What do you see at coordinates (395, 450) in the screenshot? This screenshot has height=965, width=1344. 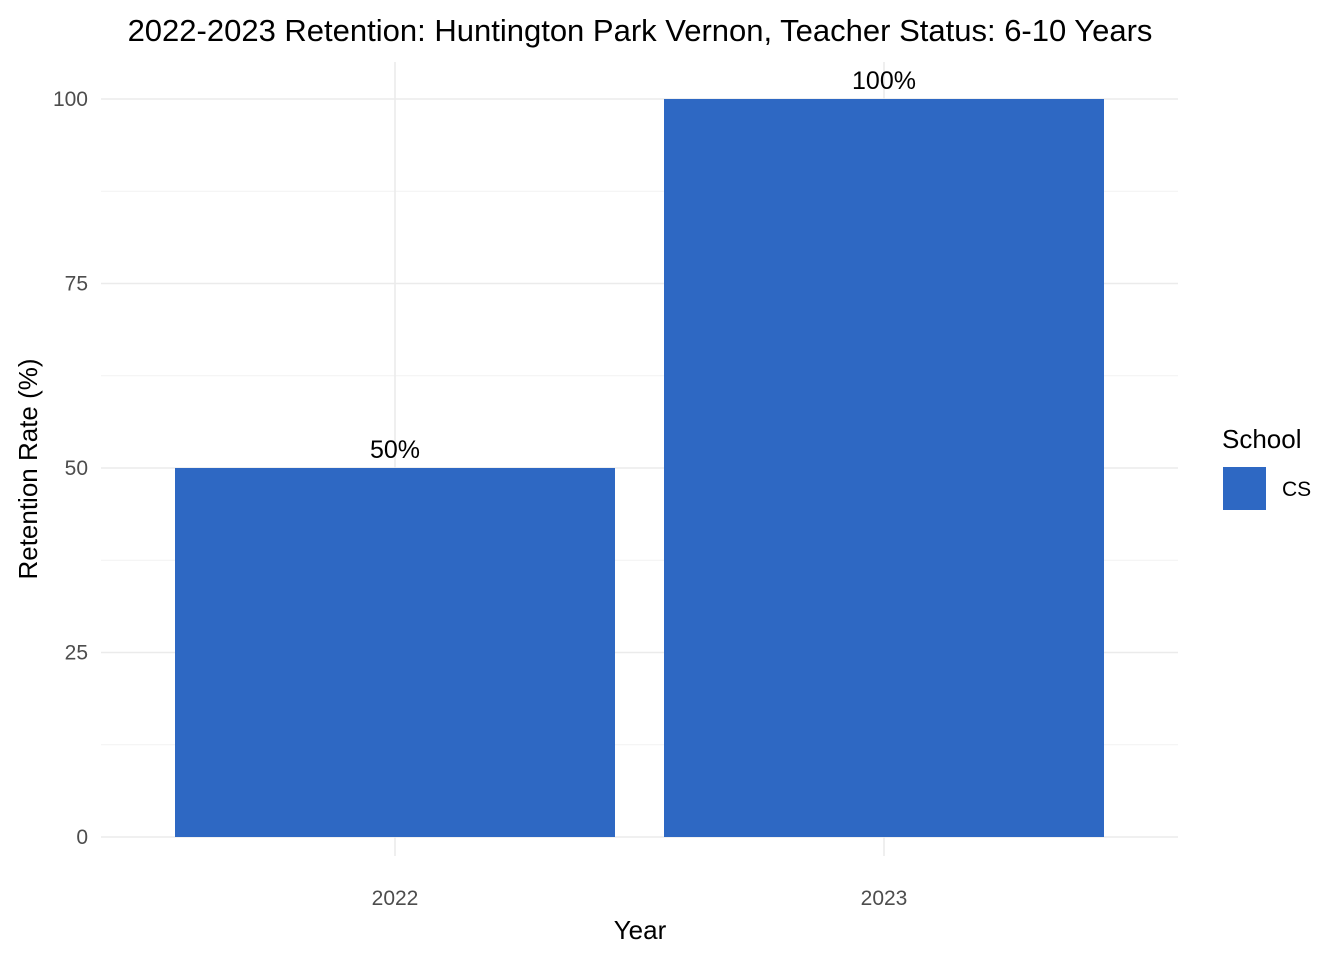 I see `data-label-2022: 50%` at bounding box center [395, 450].